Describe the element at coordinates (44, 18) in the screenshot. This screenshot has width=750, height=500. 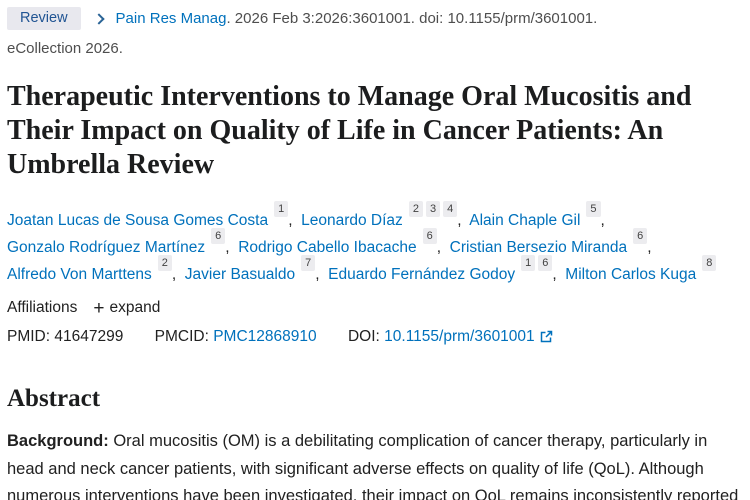
I see `publication-type-badge: Review` at that location.